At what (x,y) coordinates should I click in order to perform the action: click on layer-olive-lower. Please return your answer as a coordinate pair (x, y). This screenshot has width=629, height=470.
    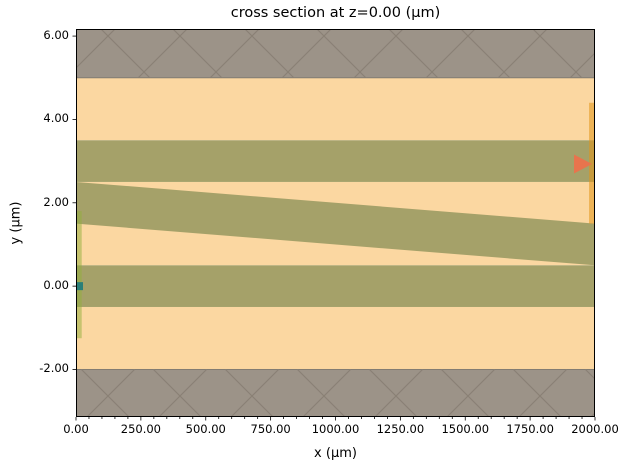
    Looking at the image, I should click on (335, 286).